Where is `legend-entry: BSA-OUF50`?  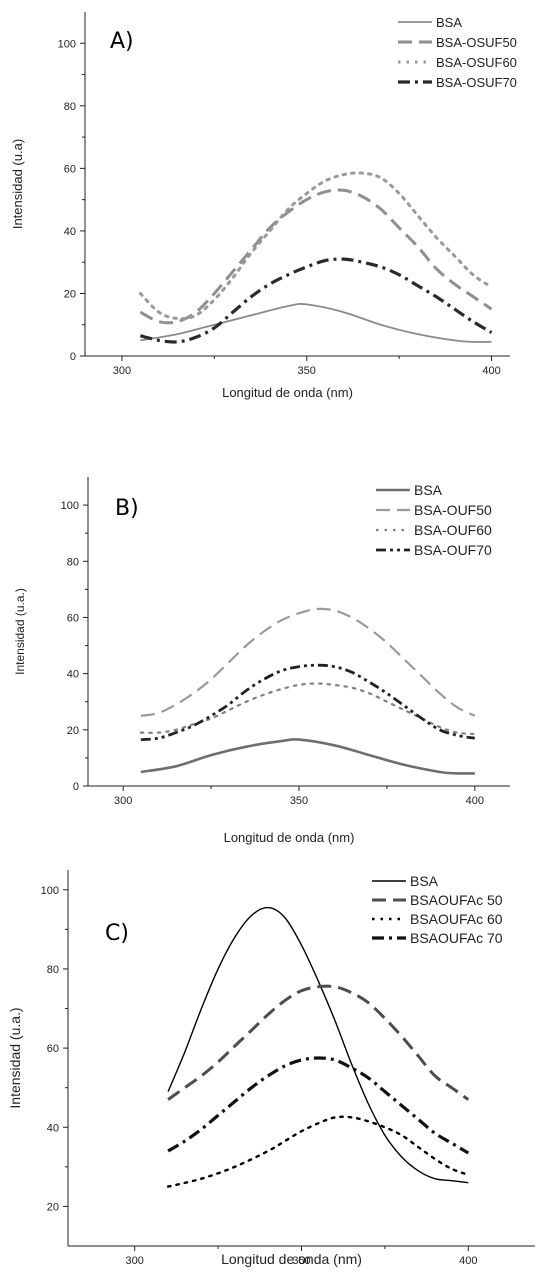
legend-entry: BSA-OUF50 is located at coordinates (453, 510).